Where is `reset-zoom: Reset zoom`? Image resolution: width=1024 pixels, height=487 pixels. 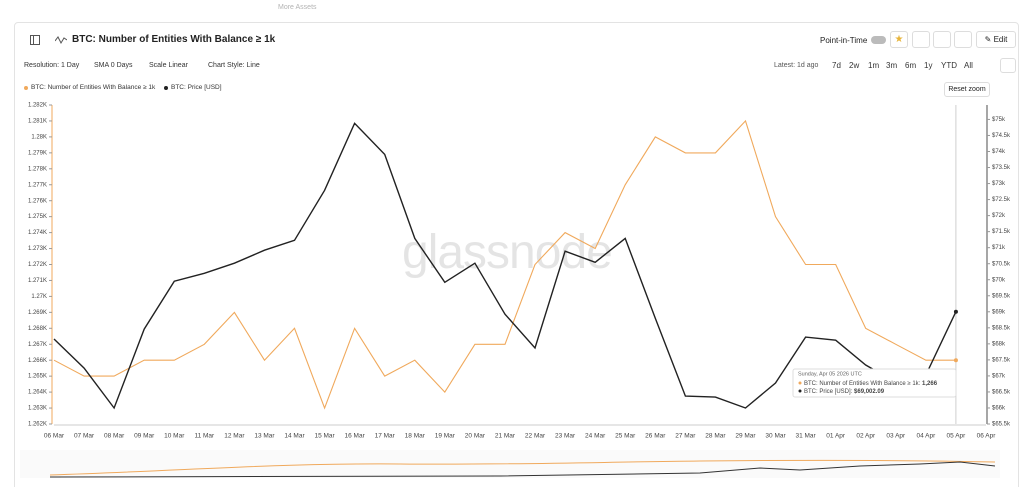 reset-zoom: Reset zoom is located at coordinates (967, 89).